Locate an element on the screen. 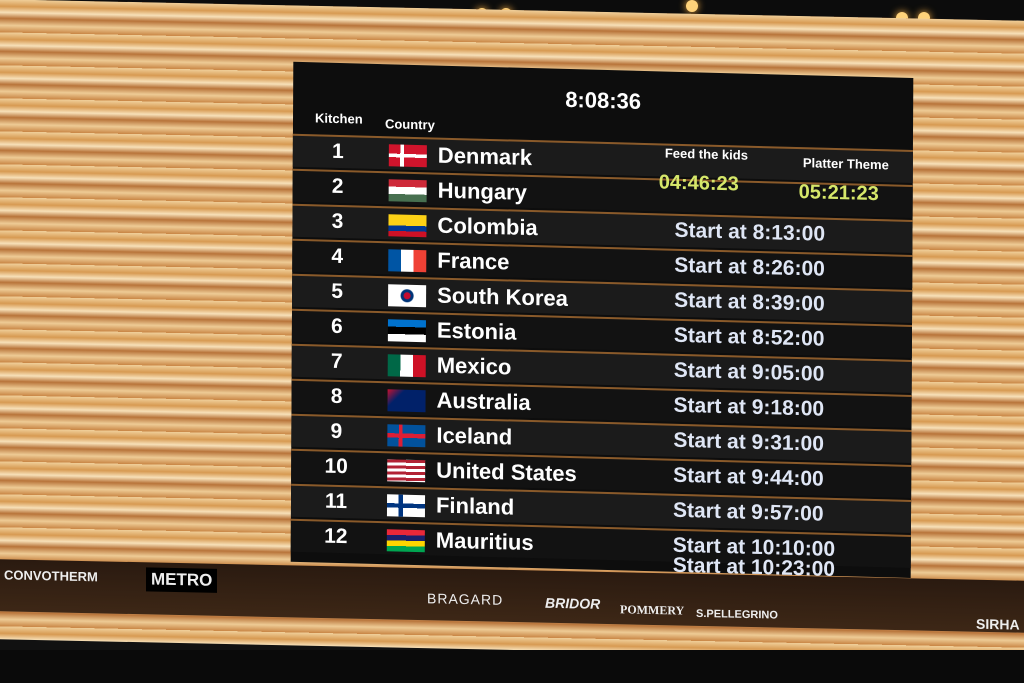  colombia-flag-icon is located at coordinates (407, 226).